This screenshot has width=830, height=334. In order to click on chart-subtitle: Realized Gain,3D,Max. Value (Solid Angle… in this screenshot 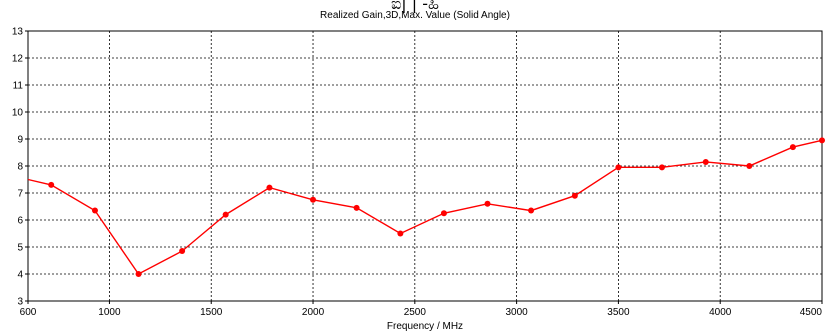, I will do `click(415, 15)`.